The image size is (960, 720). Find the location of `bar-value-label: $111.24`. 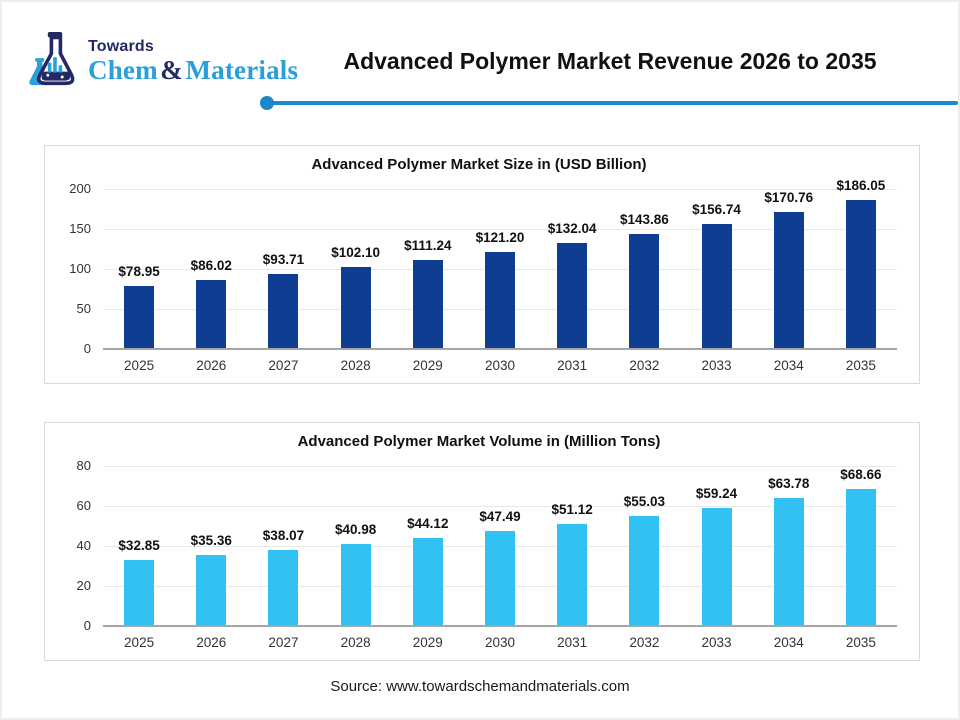

bar-value-label: $111.24 is located at coordinates (428, 245).